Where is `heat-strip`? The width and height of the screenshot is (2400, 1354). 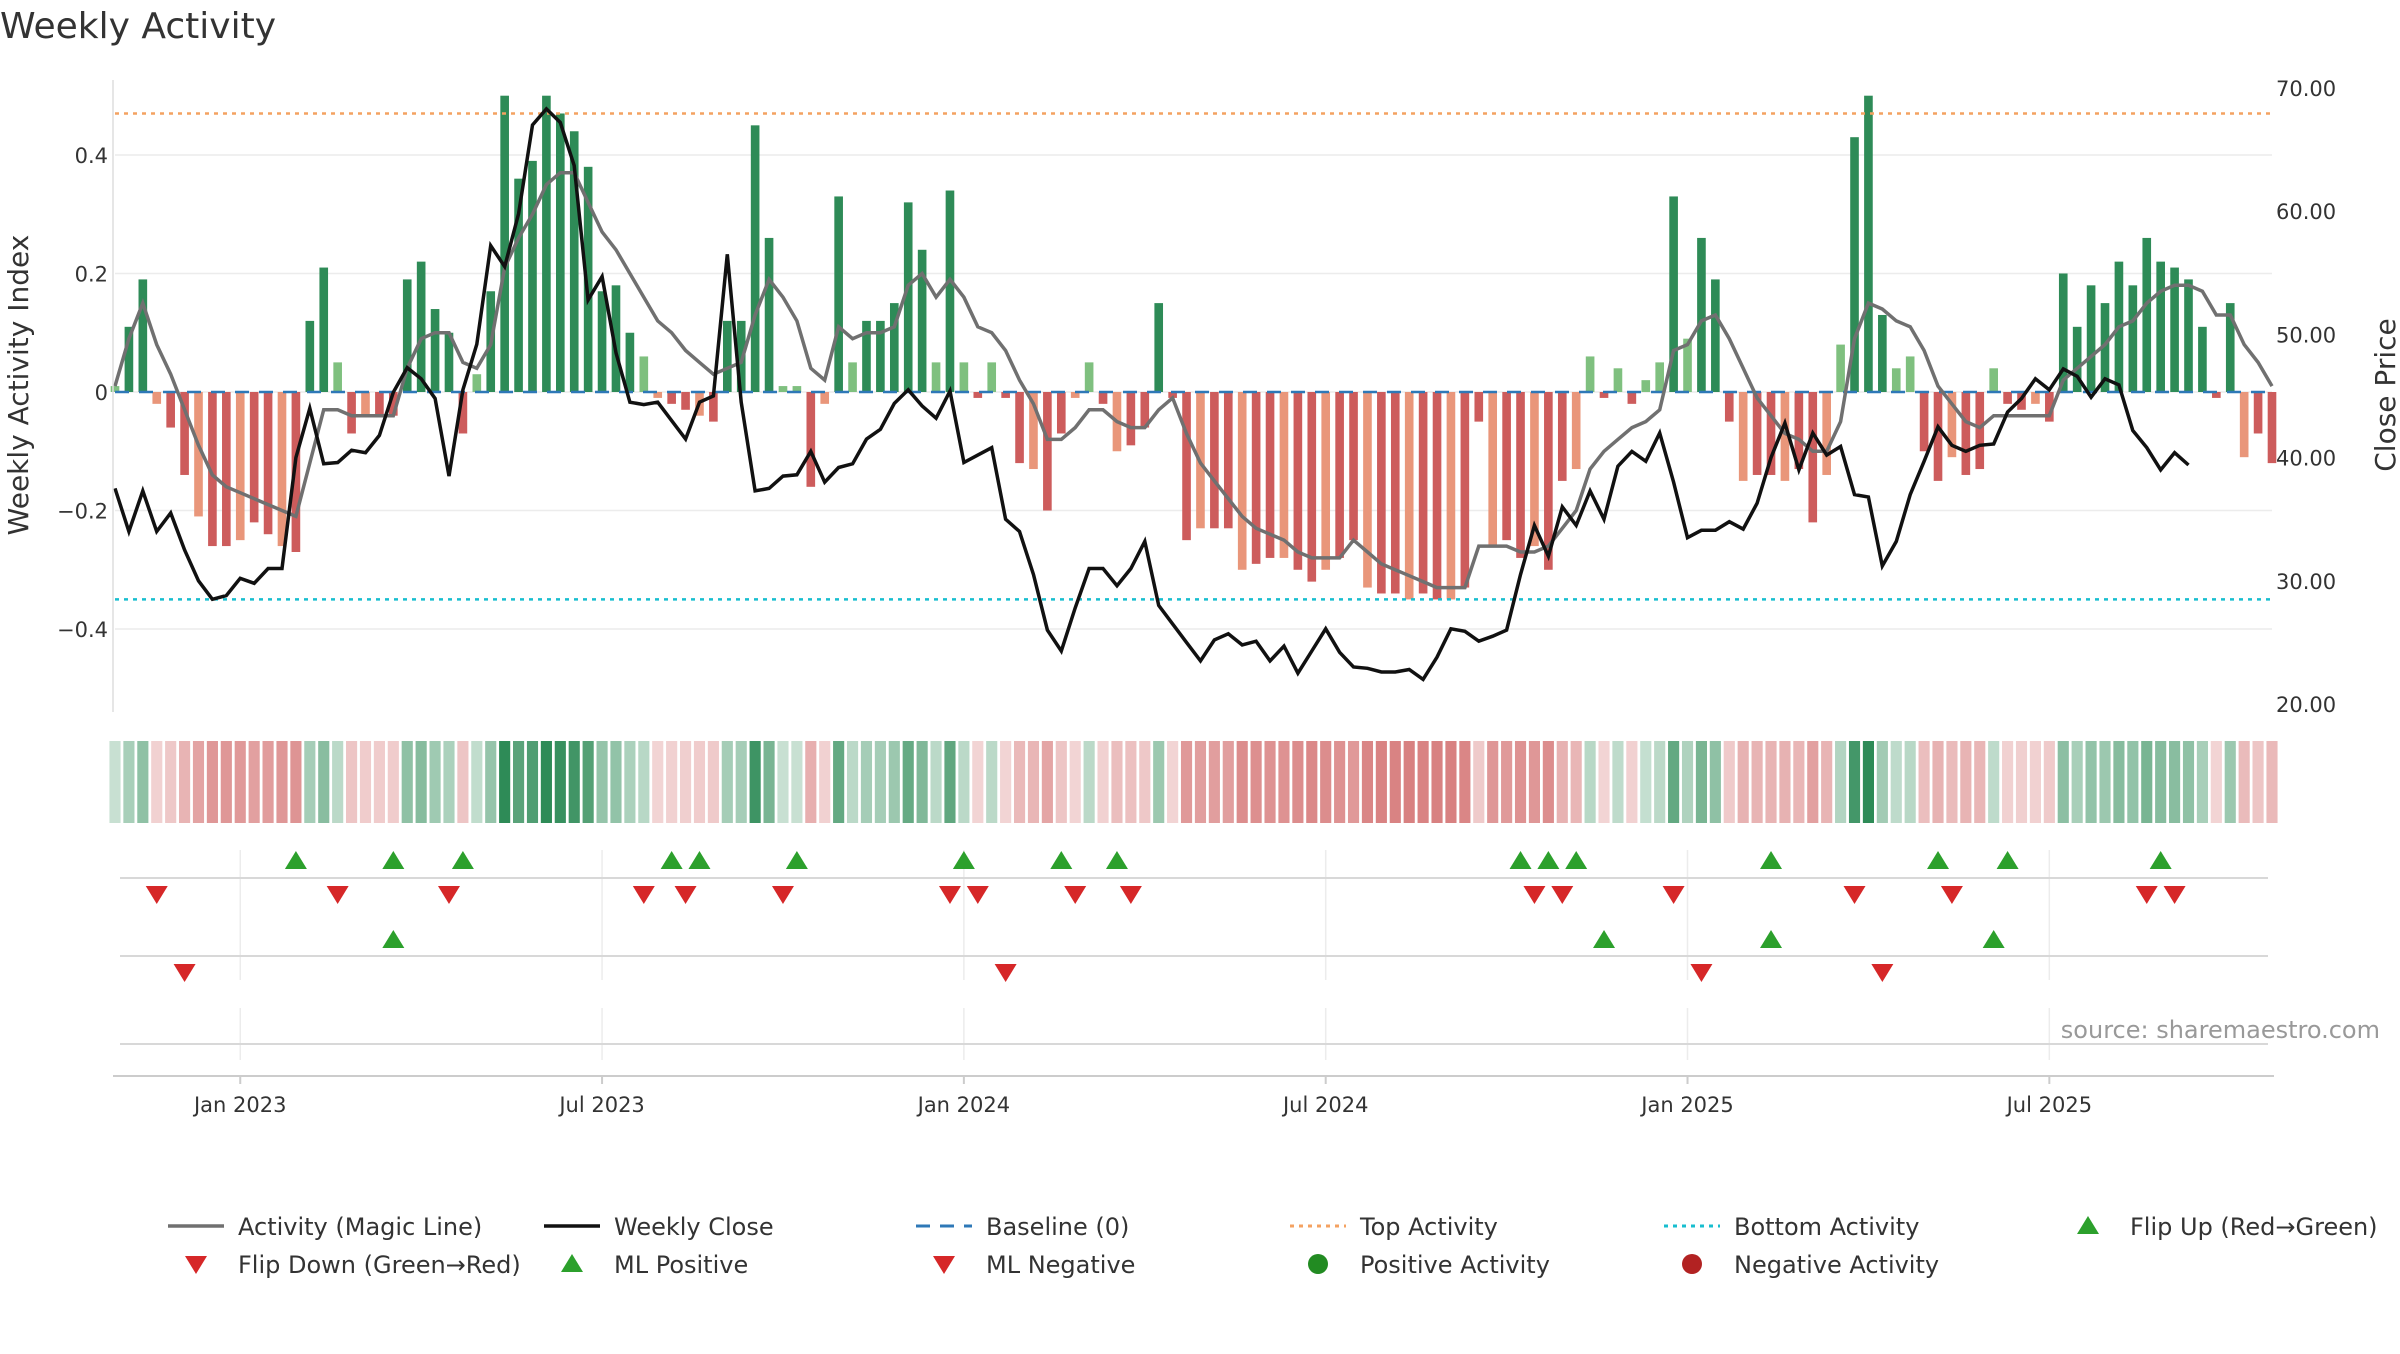 heat-strip is located at coordinates (1193, 782).